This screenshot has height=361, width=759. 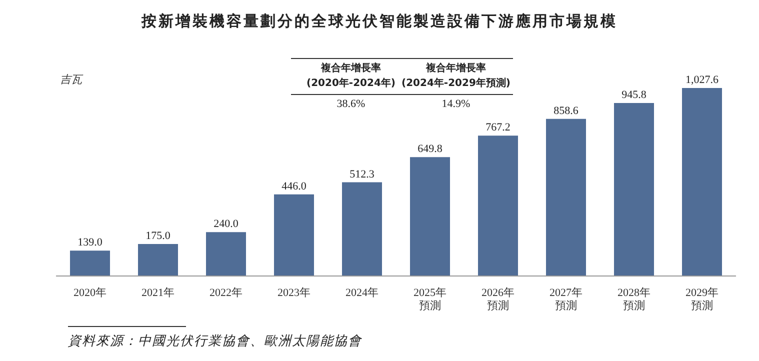 I want to click on annotation: 複合年增長率 (2024年-2029年預測), so click(x=456, y=76).